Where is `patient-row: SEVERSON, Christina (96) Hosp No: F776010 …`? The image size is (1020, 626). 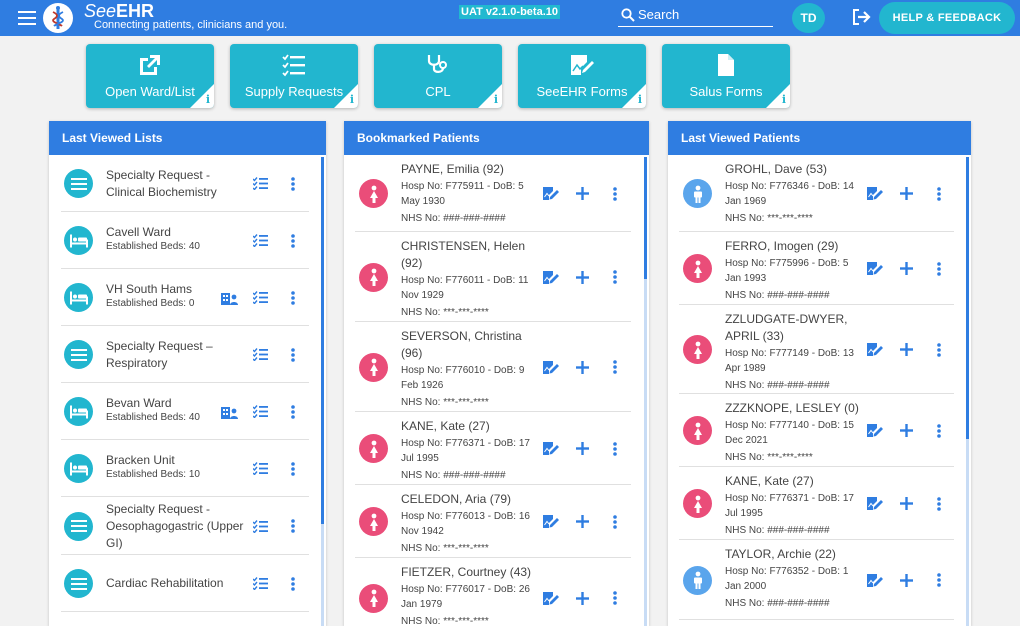
patient-row: SEVERSON, Christina (96) Hosp No: F776010 … is located at coordinates (493, 367).